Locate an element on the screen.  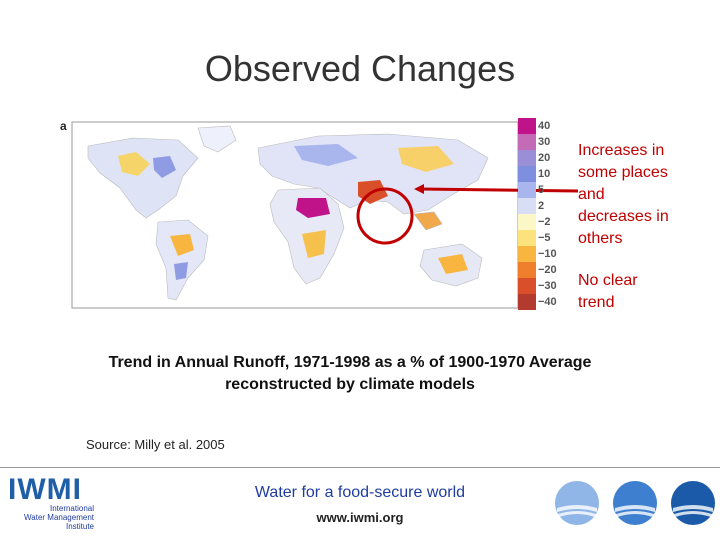
logo-sub-line: Institute is located at coordinates (79, 526).